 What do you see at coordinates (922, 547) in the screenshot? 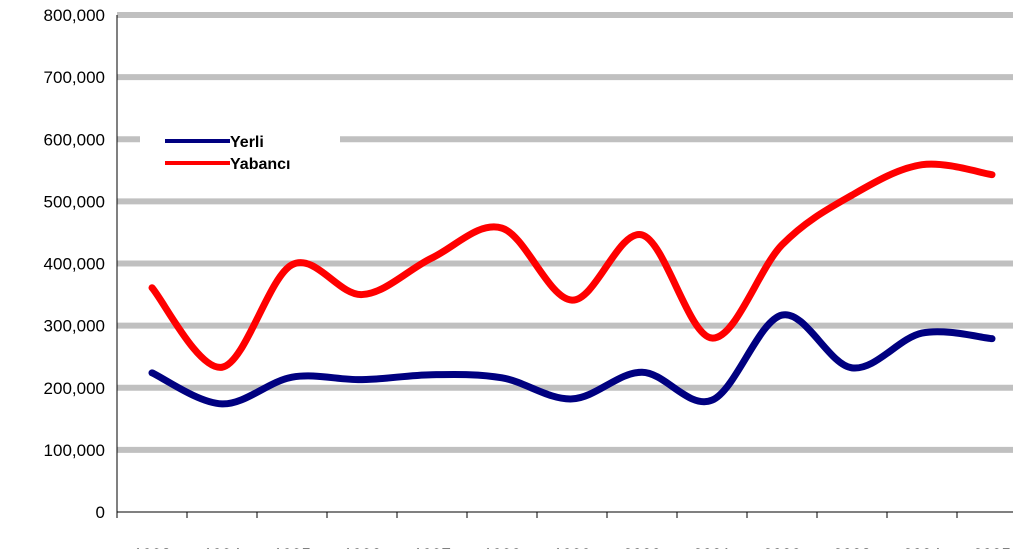
I see `x-tick-label: 2004` at bounding box center [922, 547].